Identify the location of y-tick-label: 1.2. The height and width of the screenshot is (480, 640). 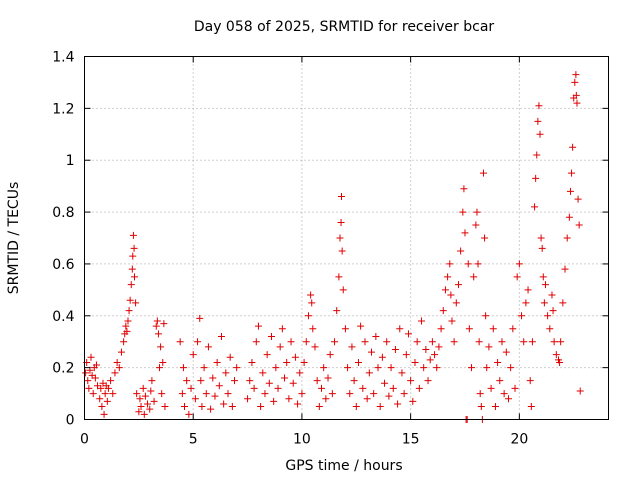
(63, 109).